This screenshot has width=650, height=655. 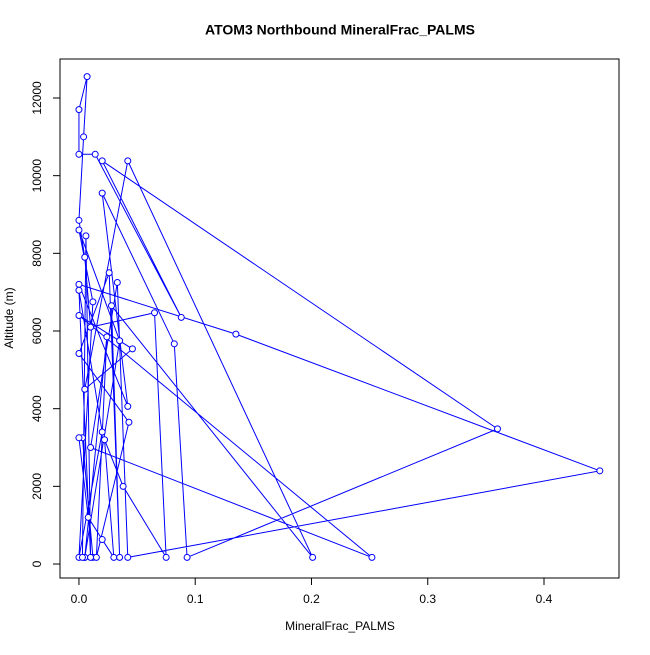 I want to click on y-tick-label: 10000, so click(x=37, y=176).